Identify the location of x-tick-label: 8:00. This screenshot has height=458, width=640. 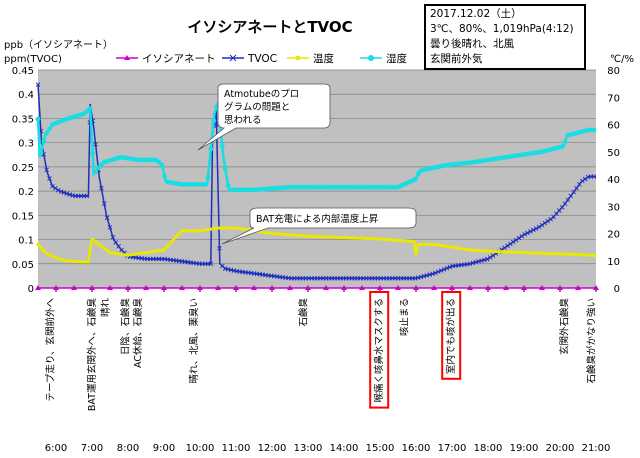
(128, 448).